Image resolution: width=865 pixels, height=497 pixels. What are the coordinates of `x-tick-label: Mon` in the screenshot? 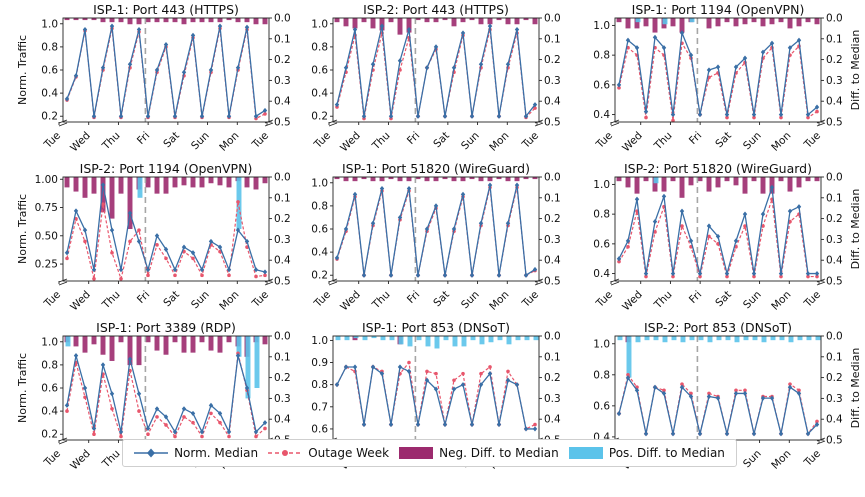 It's located at (781, 460).